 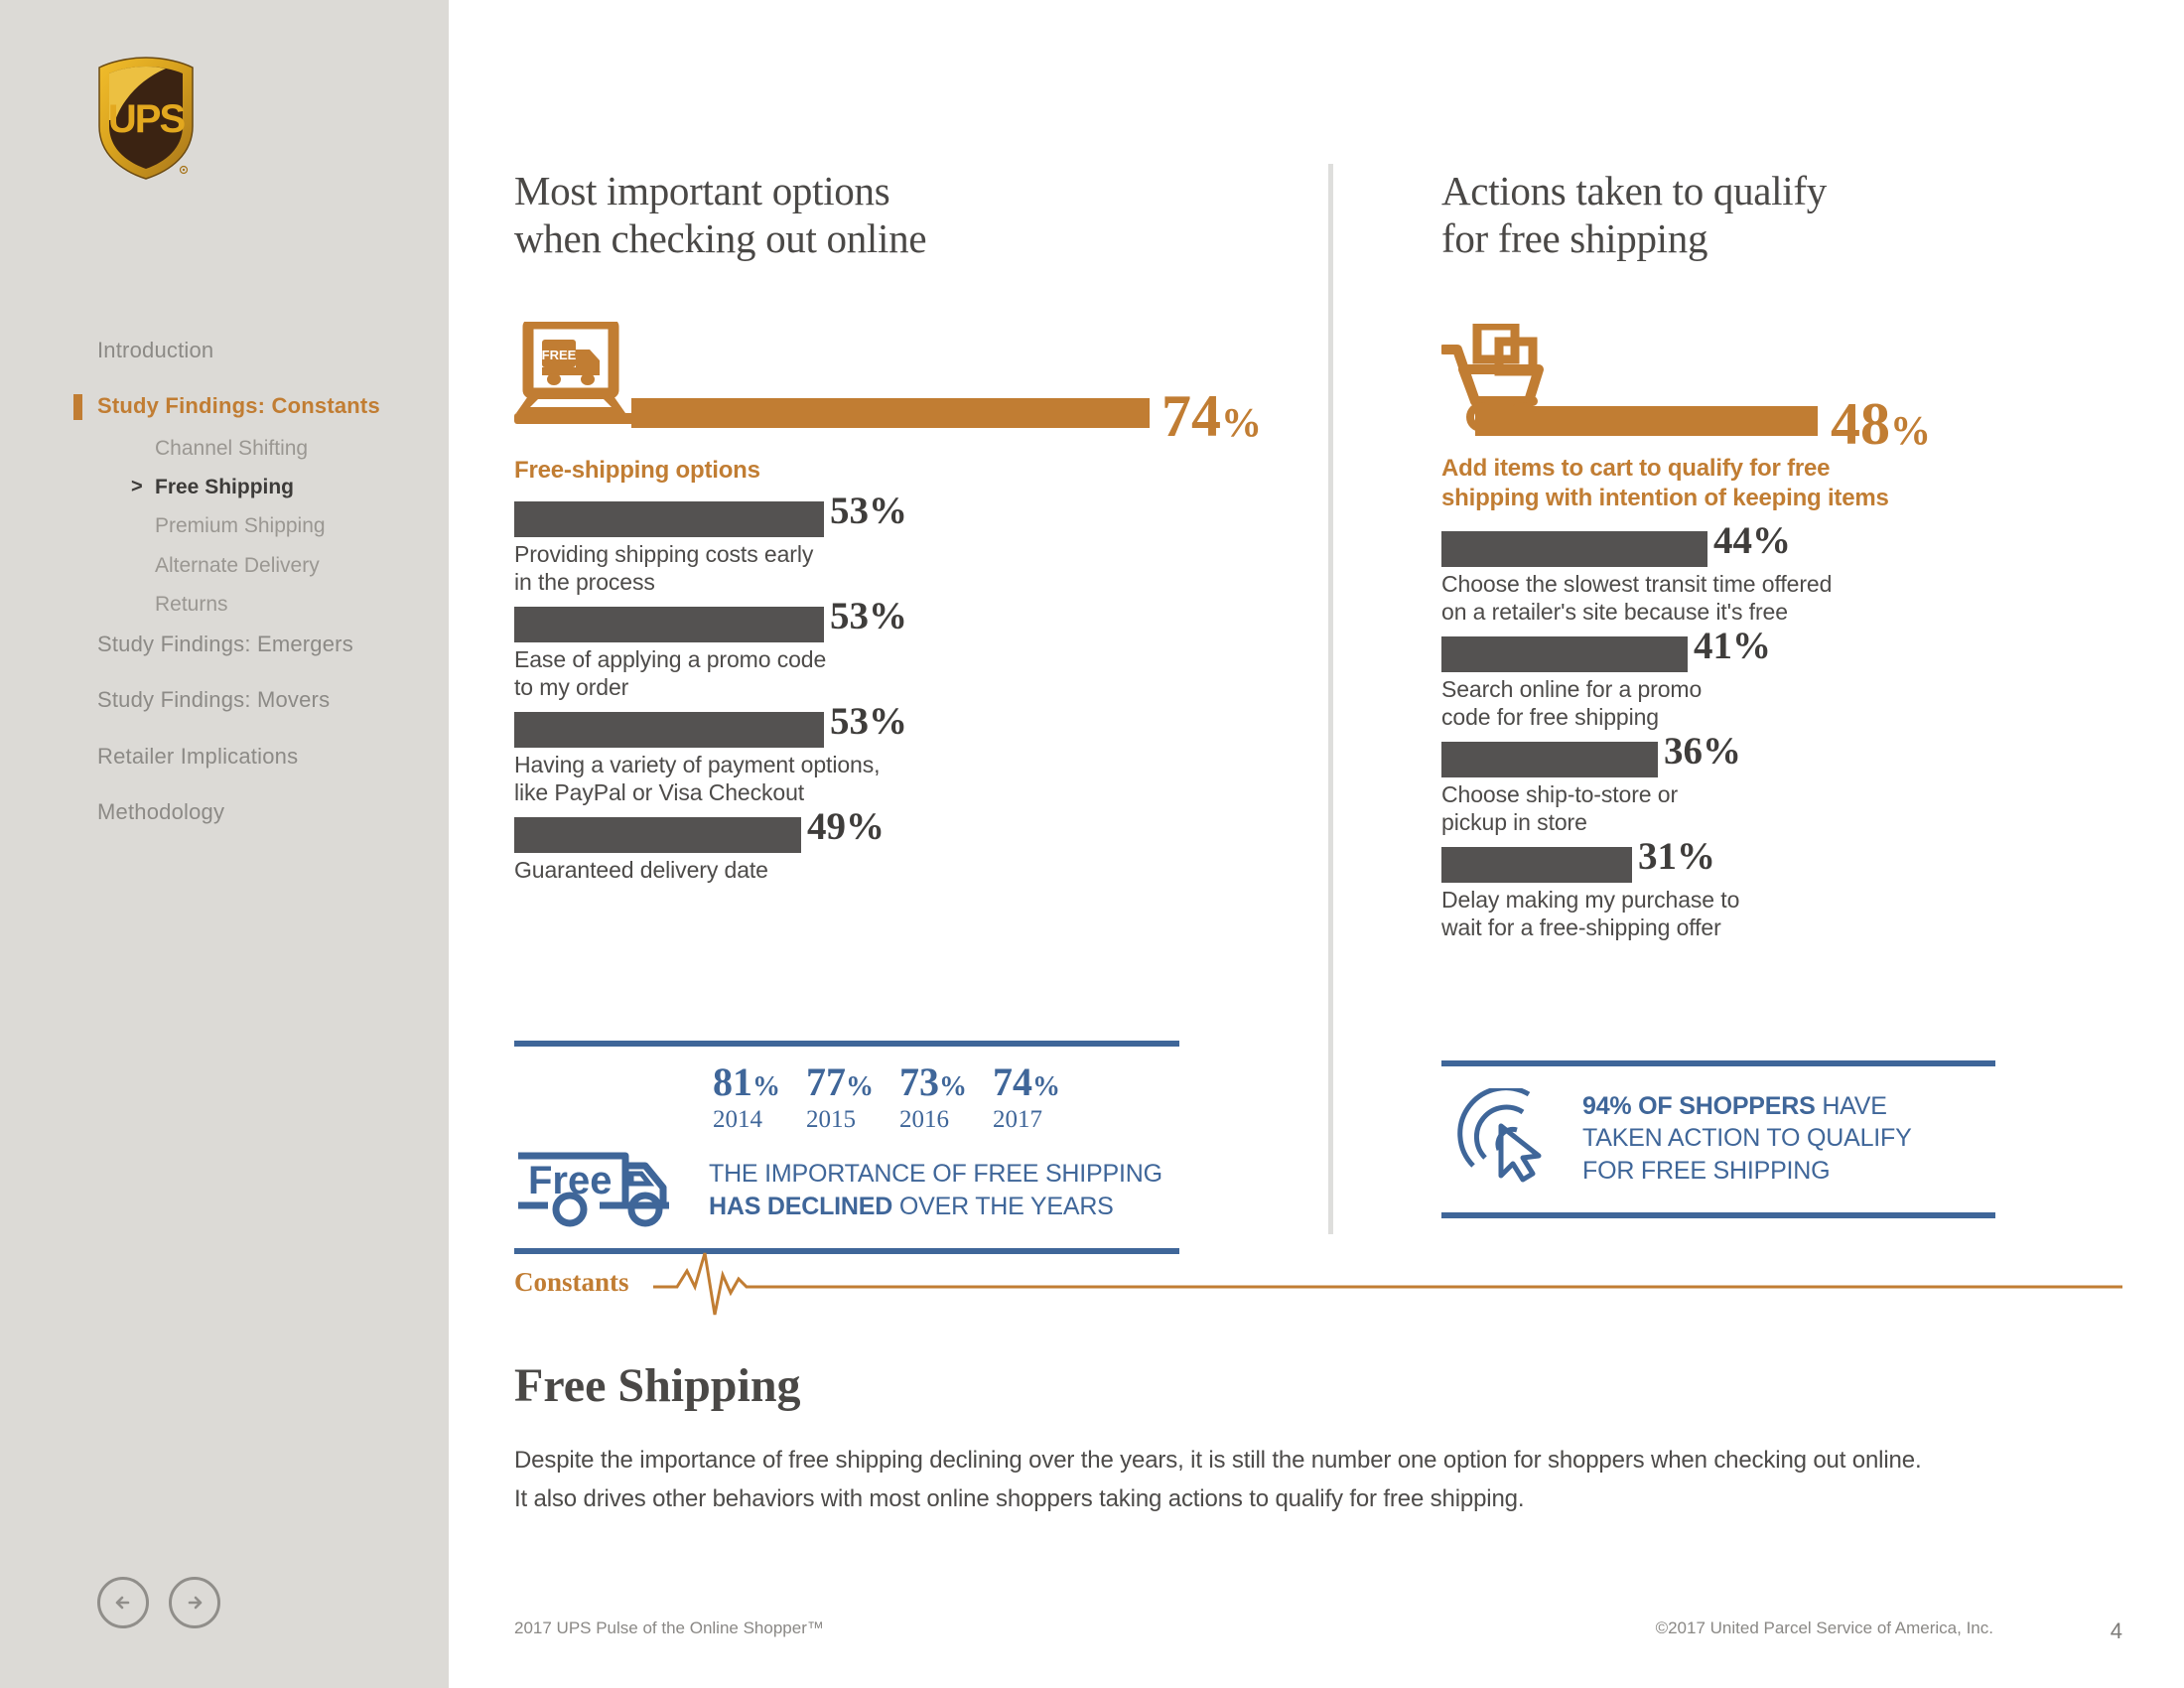 What do you see at coordinates (670, 658) in the screenshot?
I see `bar-label-line-1: Ease of applying a promo code` at bounding box center [670, 658].